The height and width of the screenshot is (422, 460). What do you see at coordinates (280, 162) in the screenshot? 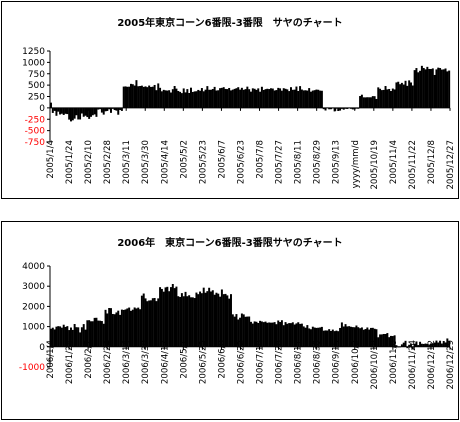
I see `x-tick-label: 2005/7/27` at bounding box center [280, 162].